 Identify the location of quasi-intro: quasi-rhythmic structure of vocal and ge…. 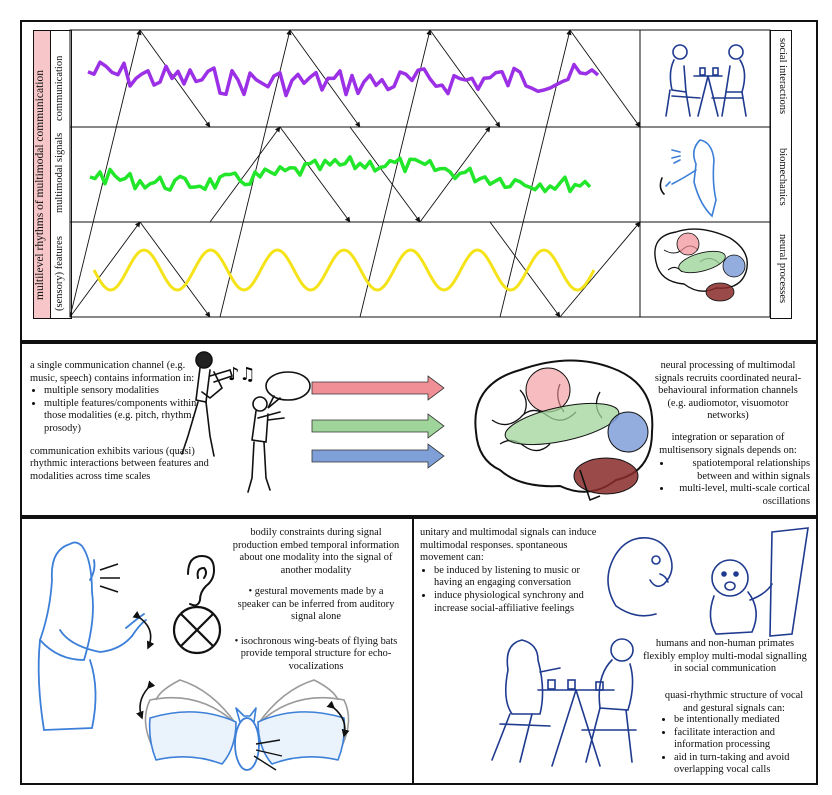
(734, 702).